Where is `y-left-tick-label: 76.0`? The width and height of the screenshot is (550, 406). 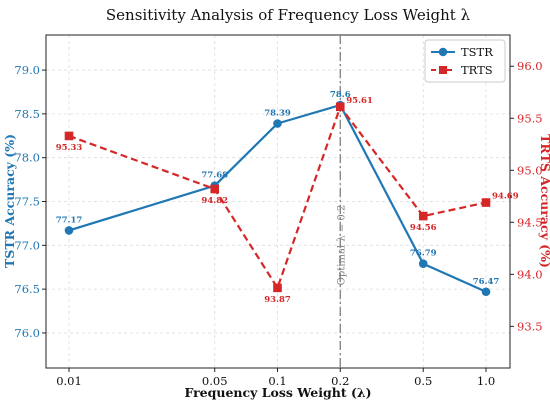 y-left-tick-label: 76.0 is located at coordinates (27, 333).